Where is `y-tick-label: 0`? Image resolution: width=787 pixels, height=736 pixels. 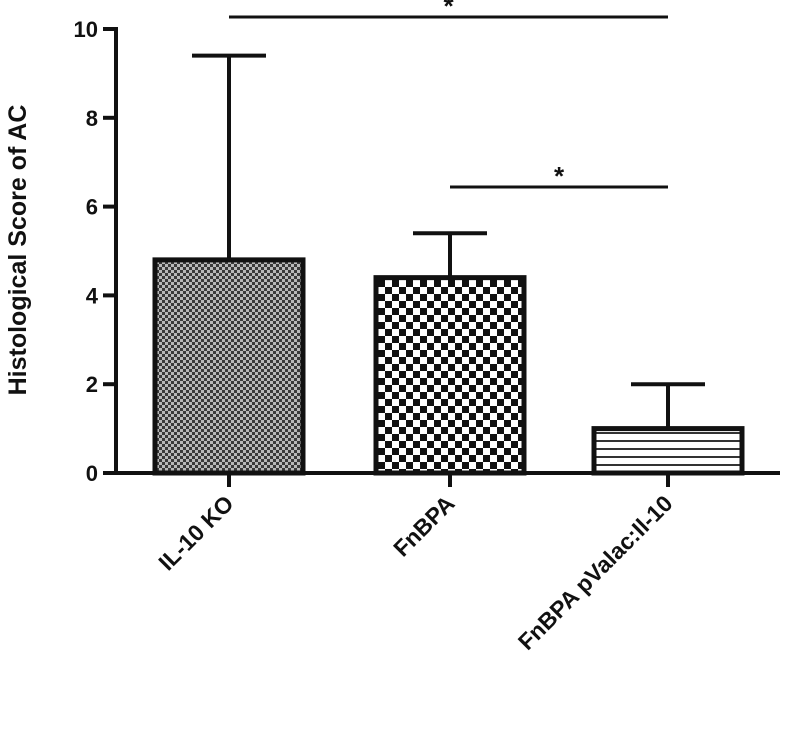 y-tick-label: 0 is located at coordinates (92, 473).